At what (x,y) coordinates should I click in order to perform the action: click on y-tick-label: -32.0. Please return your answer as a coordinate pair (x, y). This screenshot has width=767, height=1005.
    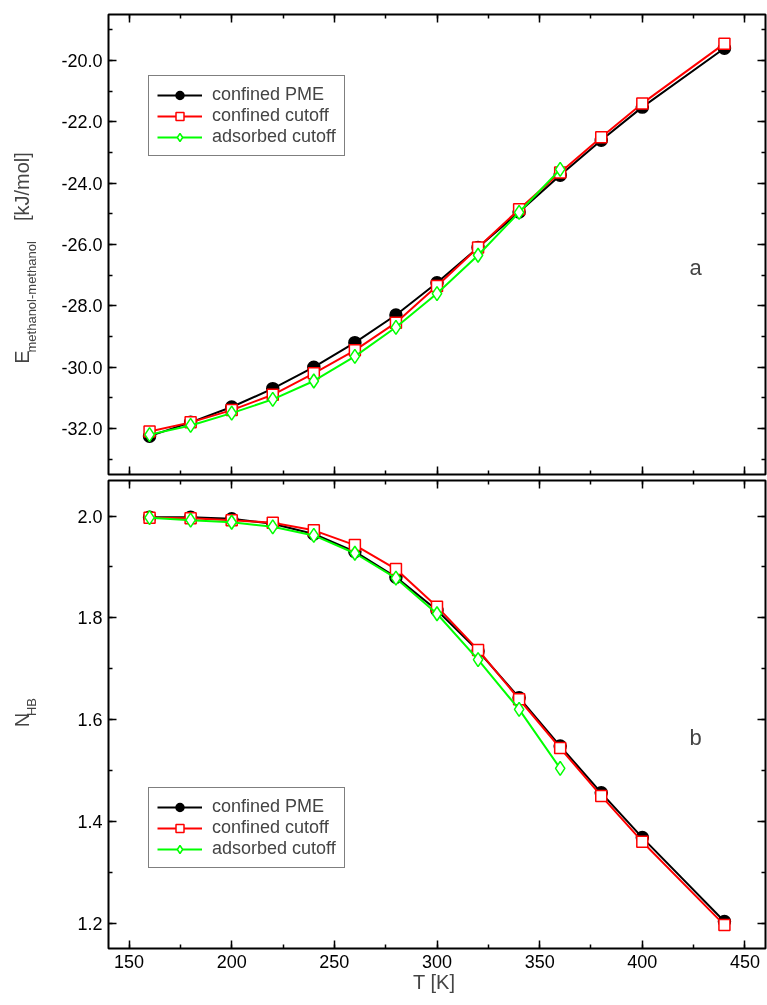
    Looking at the image, I should click on (82, 429).